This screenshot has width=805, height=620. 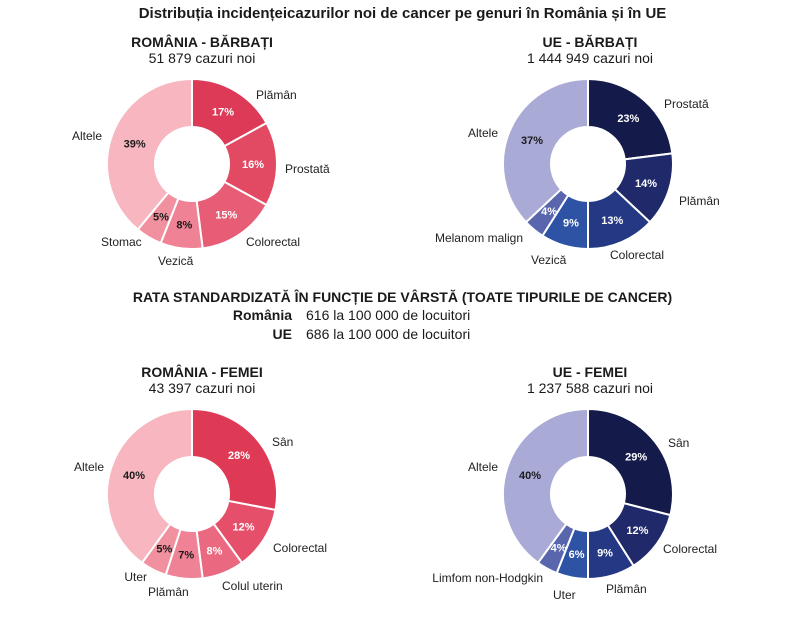 What do you see at coordinates (577, 555) in the screenshot?
I see `slice-percent-label: 6%` at bounding box center [577, 555].